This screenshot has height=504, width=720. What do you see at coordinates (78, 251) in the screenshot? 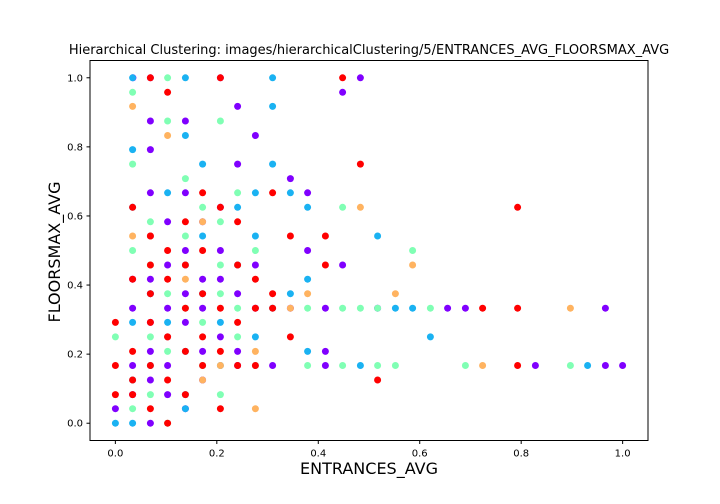
I see `y-axis: 0.0 0.2 0.4 0.6 0.8 1.0` at bounding box center [78, 251].